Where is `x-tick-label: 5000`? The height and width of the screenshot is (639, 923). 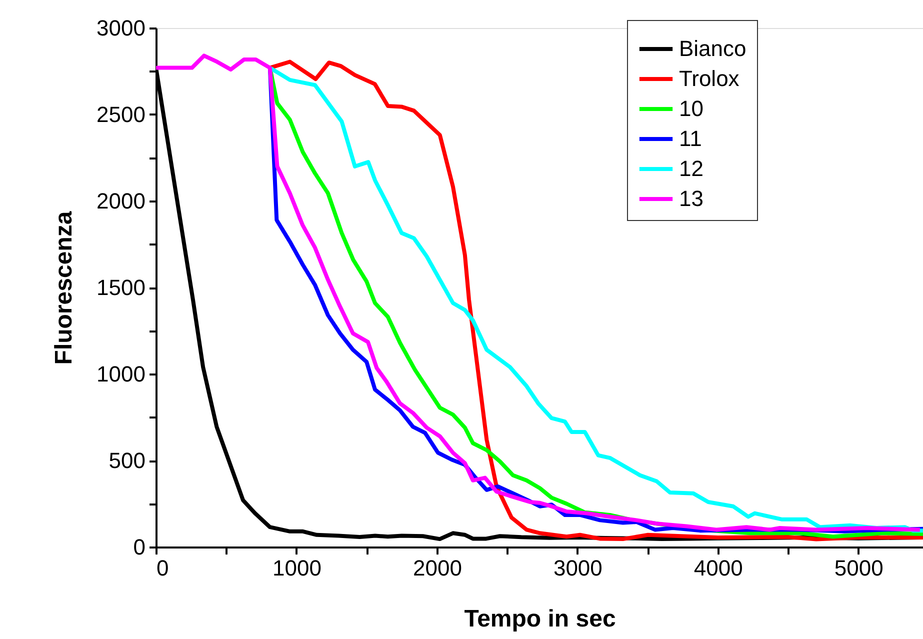 x-tick-label: 5000 is located at coordinates (859, 568).